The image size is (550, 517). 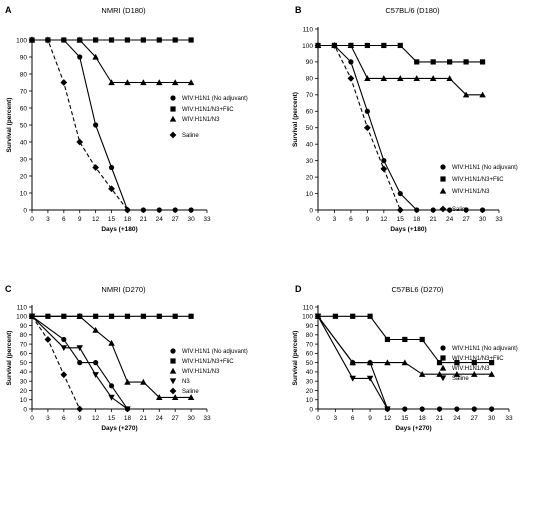 I want to click on x-tick-label: 30, so click(x=191, y=219).